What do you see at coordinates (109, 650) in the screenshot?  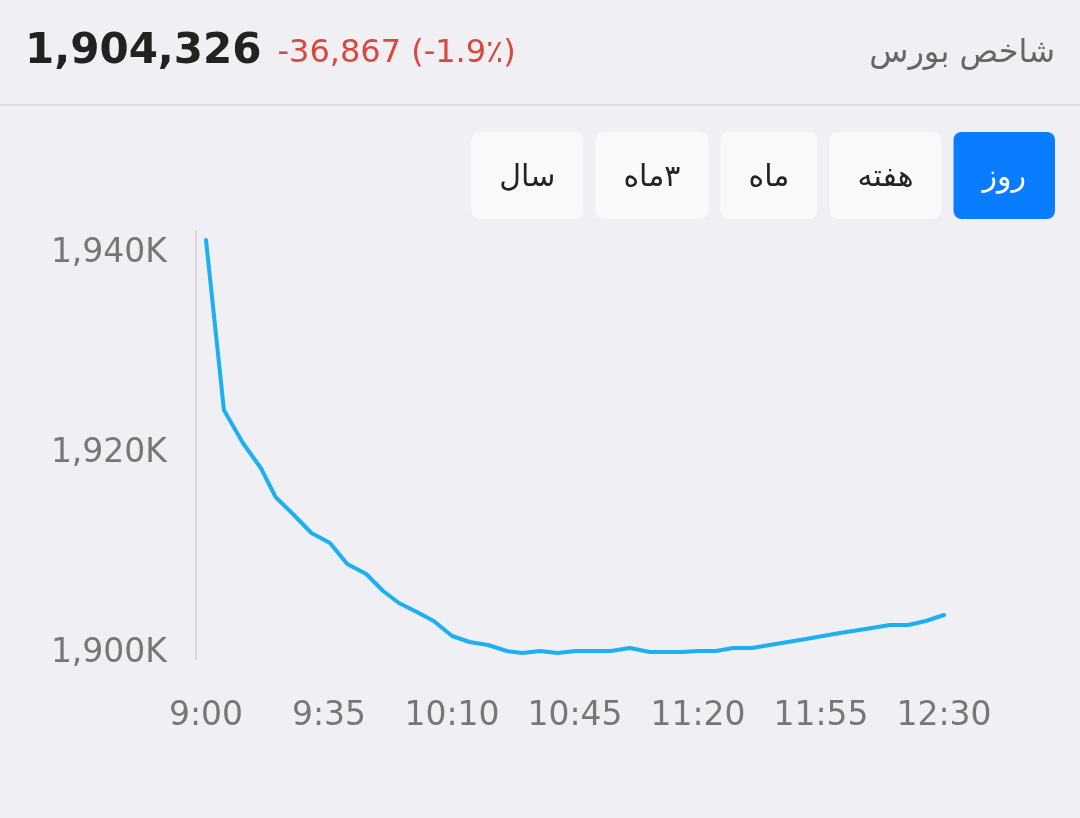 I see `y-tick-label: 1,900K` at bounding box center [109, 650].